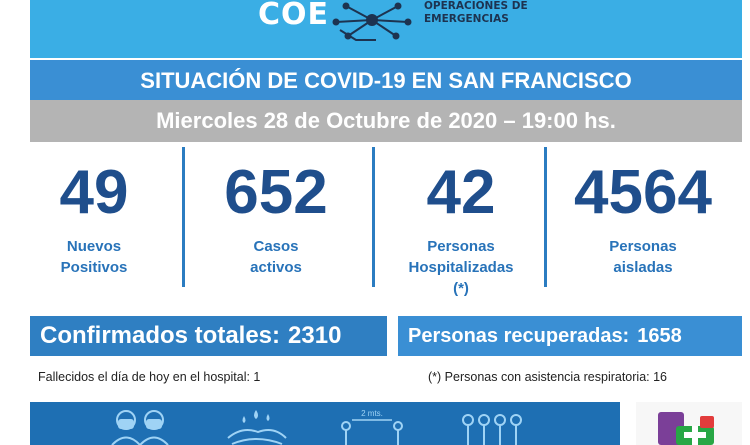 This screenshot has width=750, height=445. I want to click on recovered-total: Personas recuperadas: 1658, so click(570, 336).